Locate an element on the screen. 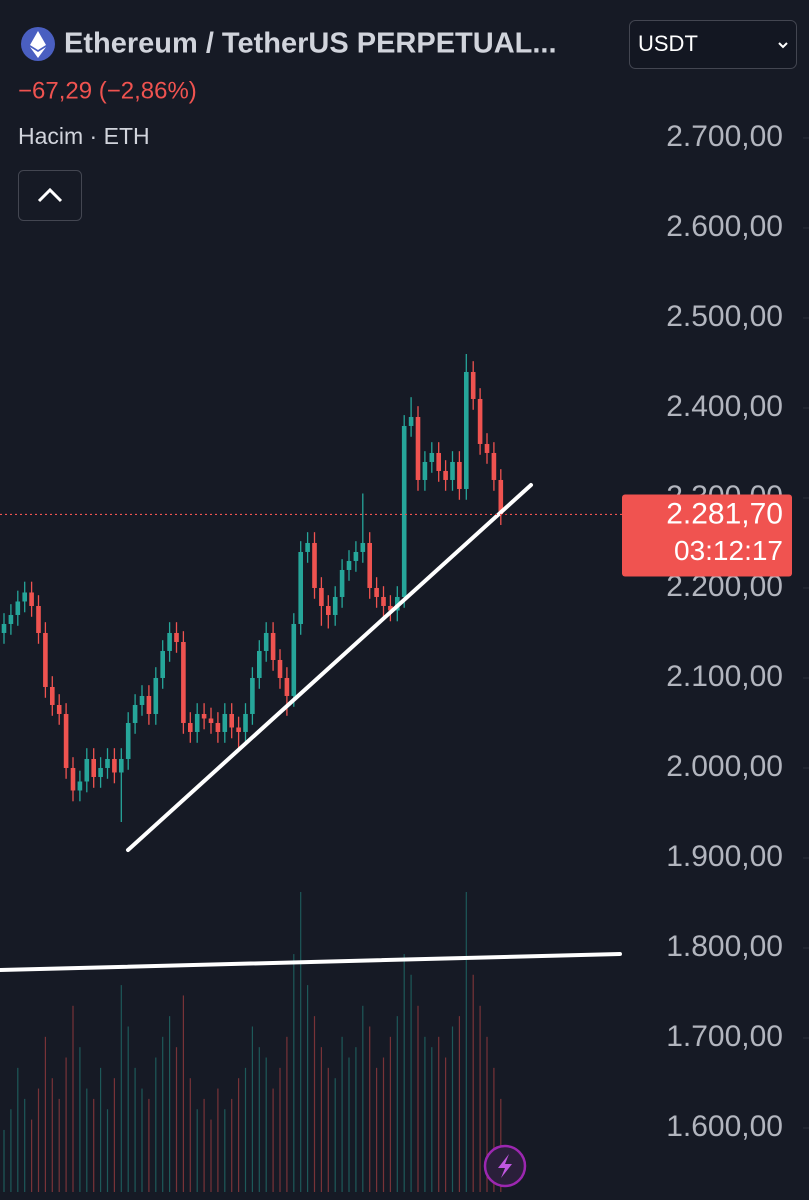  eth-logo is located at coordinates (38, 44).